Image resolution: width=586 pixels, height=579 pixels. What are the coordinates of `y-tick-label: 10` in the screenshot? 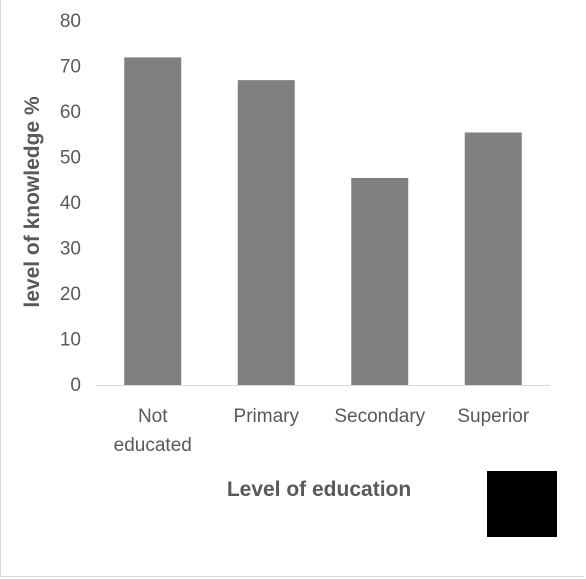 It's located at (70, 340).